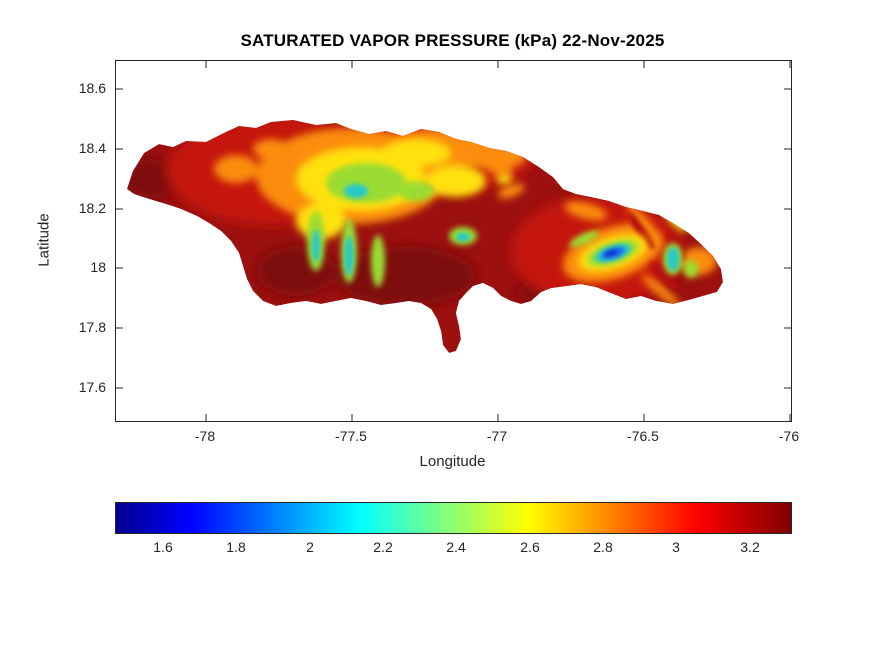 The height and width of the screenshot is (656, 875). I want to click on colorbar, so click(453, 518).